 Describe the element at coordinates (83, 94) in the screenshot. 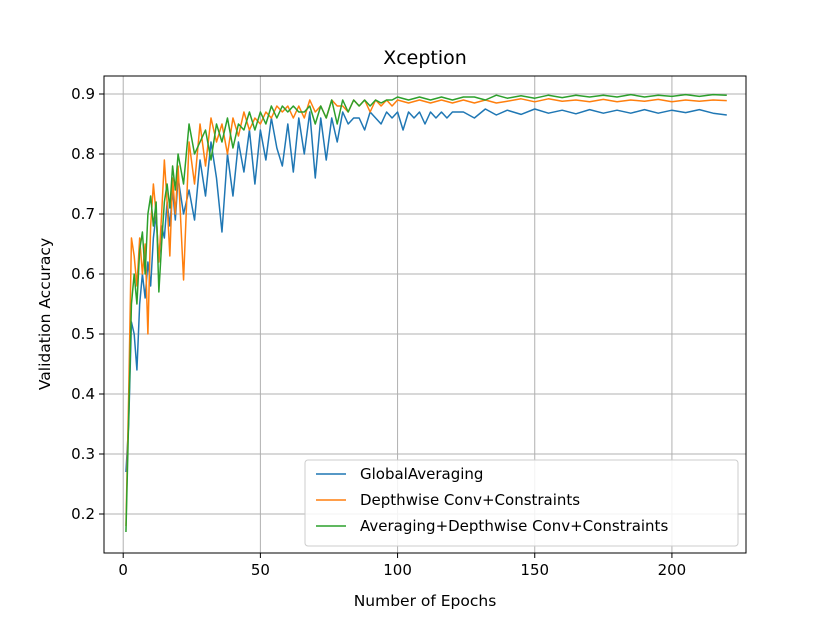

I see `y-tick-label: 0.9` at that location.